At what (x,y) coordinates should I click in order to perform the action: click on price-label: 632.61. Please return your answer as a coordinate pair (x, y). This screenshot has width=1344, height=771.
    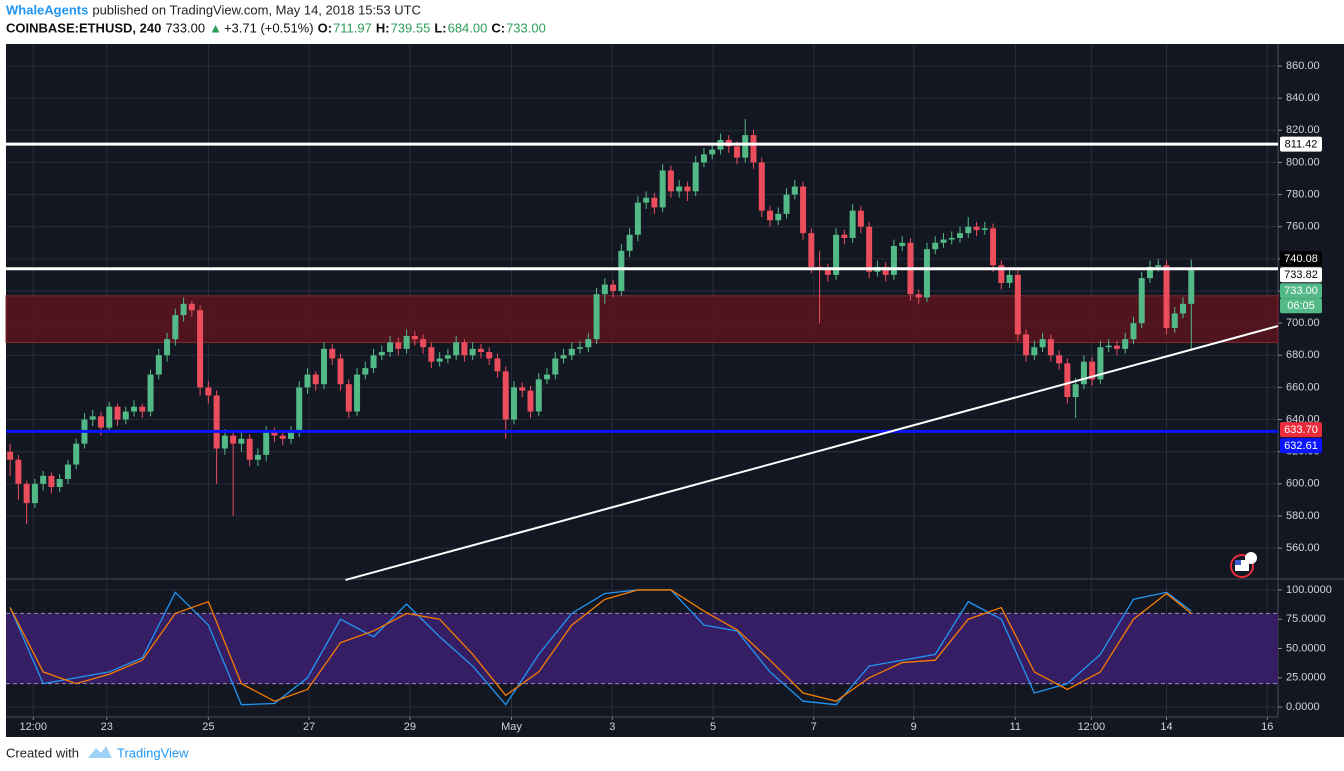
    Looking at the image, I should click on (1301, 446).